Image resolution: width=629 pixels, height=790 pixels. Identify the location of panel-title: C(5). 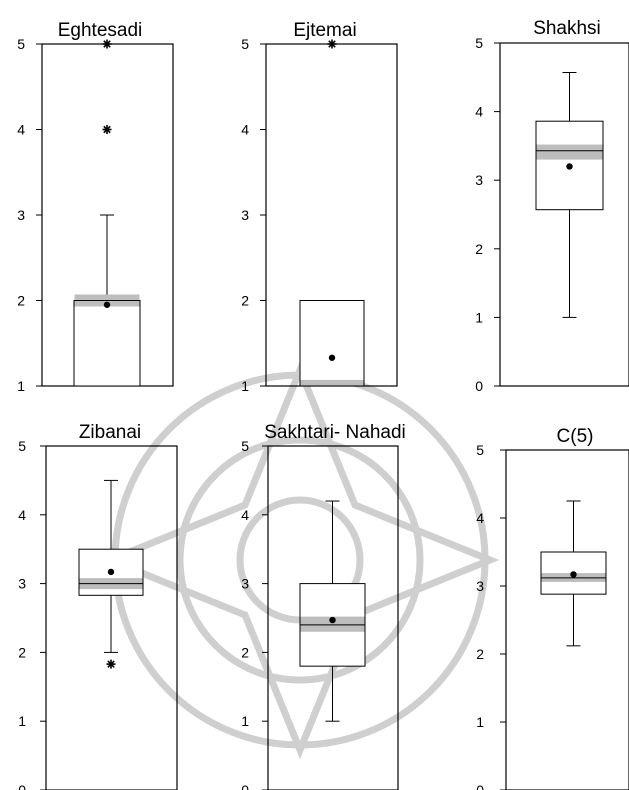
(575, 436).